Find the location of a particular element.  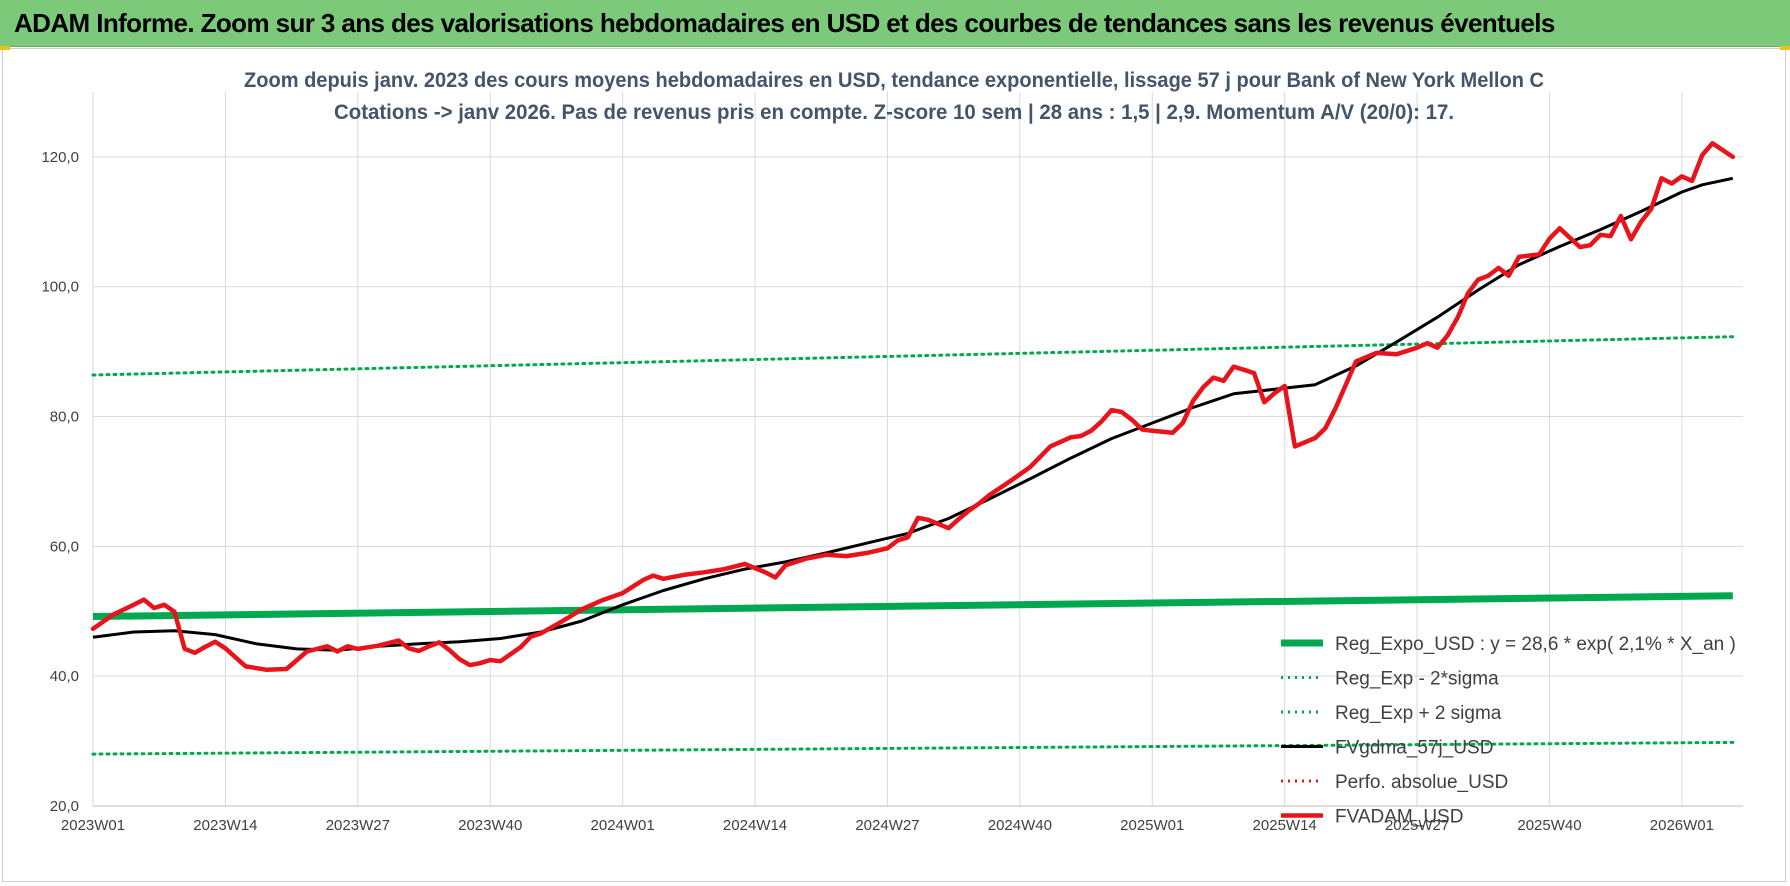

series-line-upper is located at coordinates (913, 748).